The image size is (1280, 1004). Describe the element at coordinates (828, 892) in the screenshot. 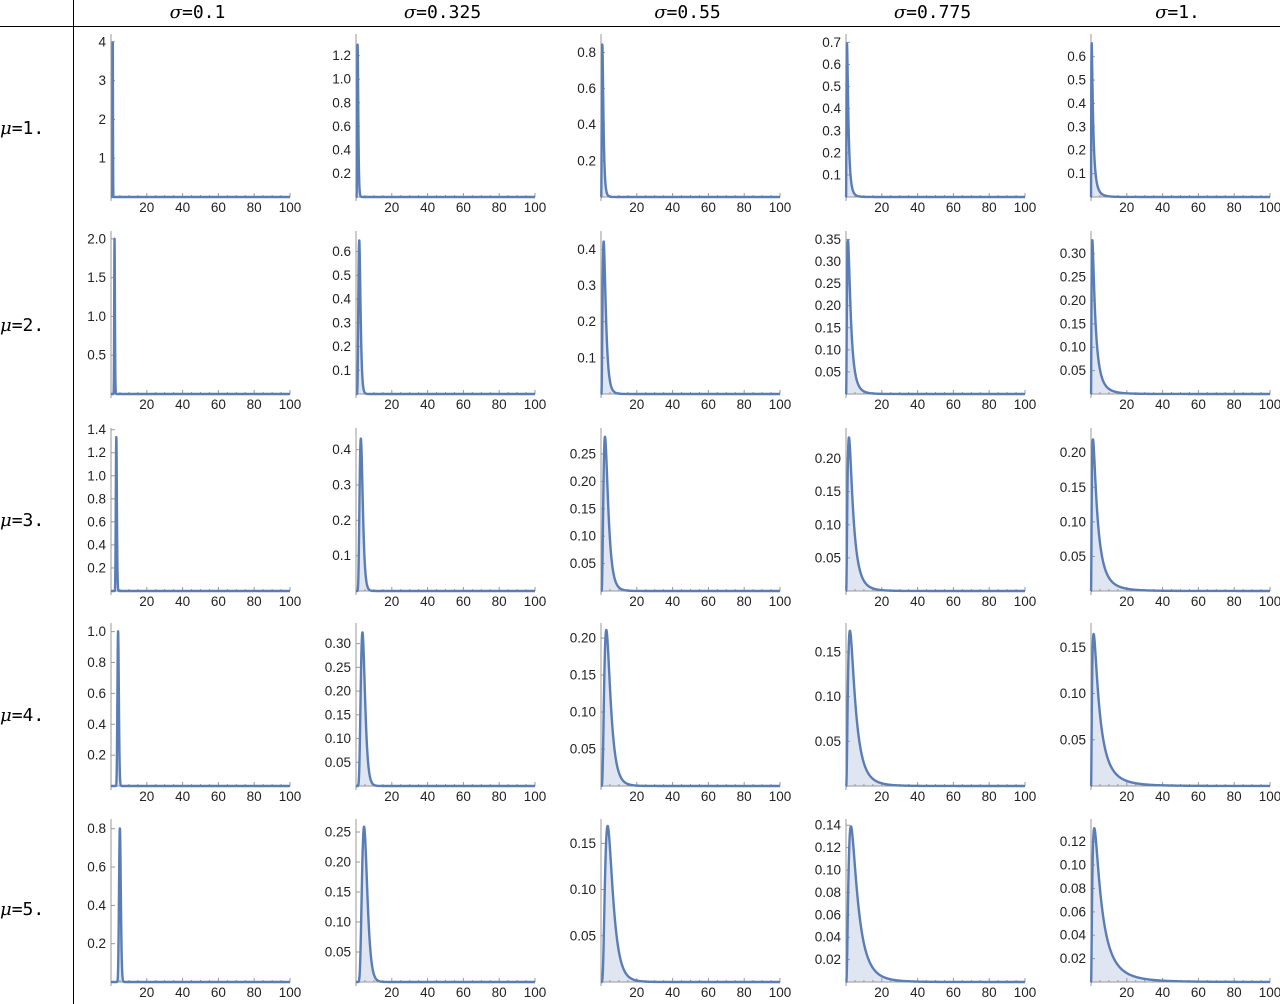

I see `y-tick-label: 0.08` at that location.